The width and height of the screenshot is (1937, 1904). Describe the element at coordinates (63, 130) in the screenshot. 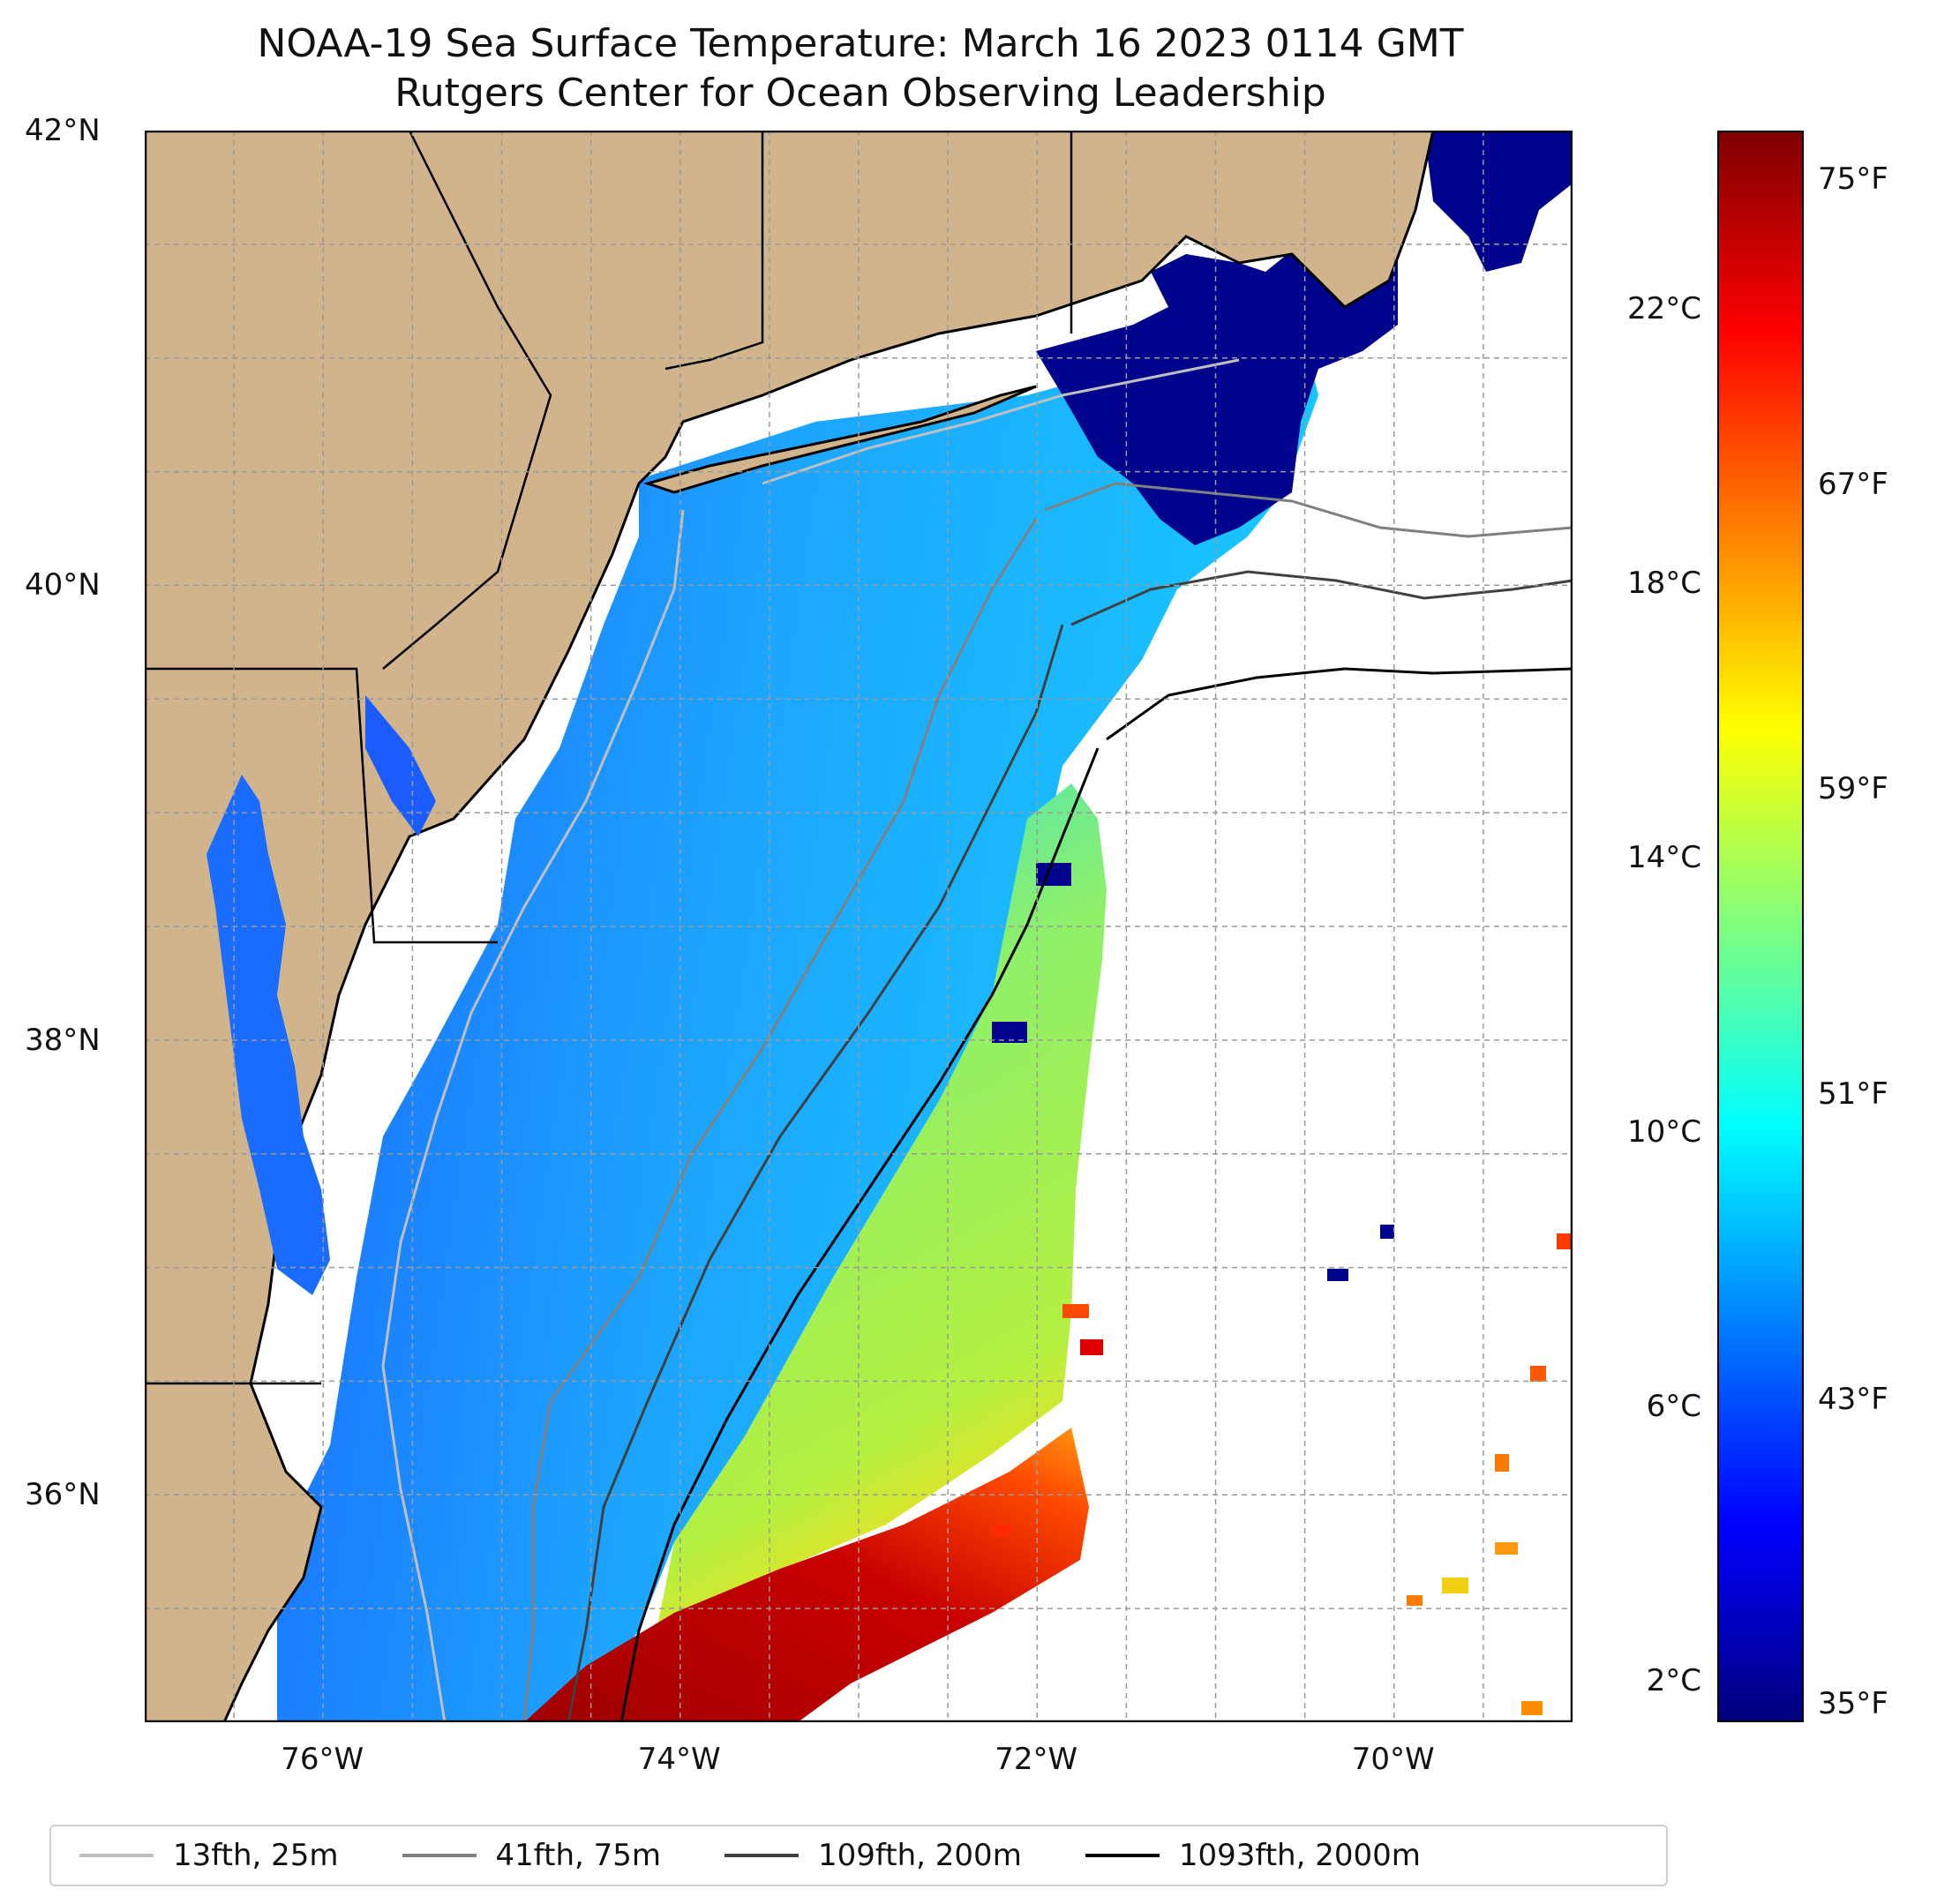

I see `lat-tick-label: 42°N` at that location.